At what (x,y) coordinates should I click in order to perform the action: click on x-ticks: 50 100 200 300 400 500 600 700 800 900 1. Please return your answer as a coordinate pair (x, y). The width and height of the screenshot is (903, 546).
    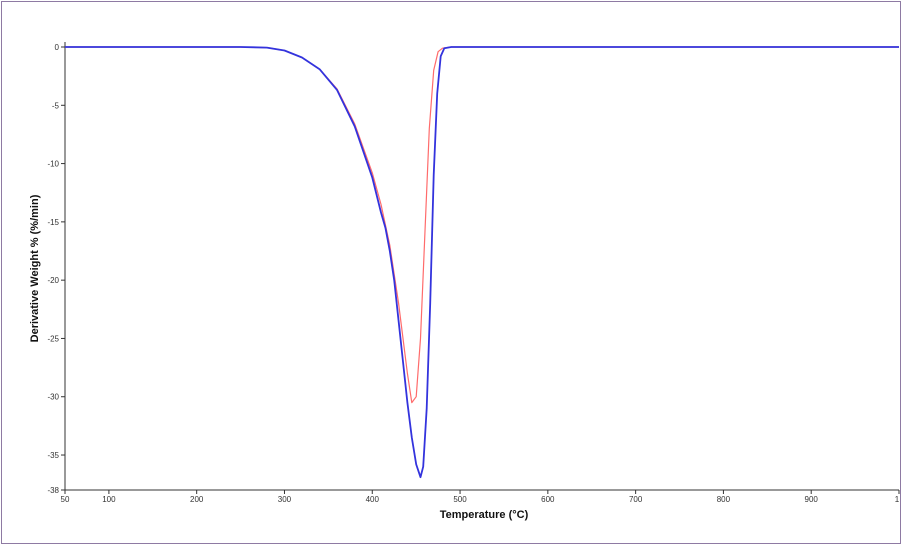
    Looking at the image, I should click on (480, 497).